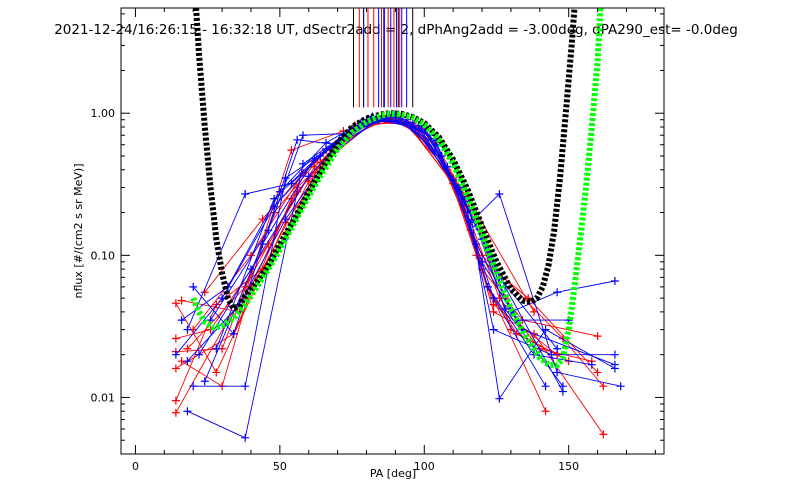 The image size is (800, 500). What do you see at coordinates (103, 255) in the screenshot?
I see `y-tick-label: 0.10` at bounding box center [103, 255].